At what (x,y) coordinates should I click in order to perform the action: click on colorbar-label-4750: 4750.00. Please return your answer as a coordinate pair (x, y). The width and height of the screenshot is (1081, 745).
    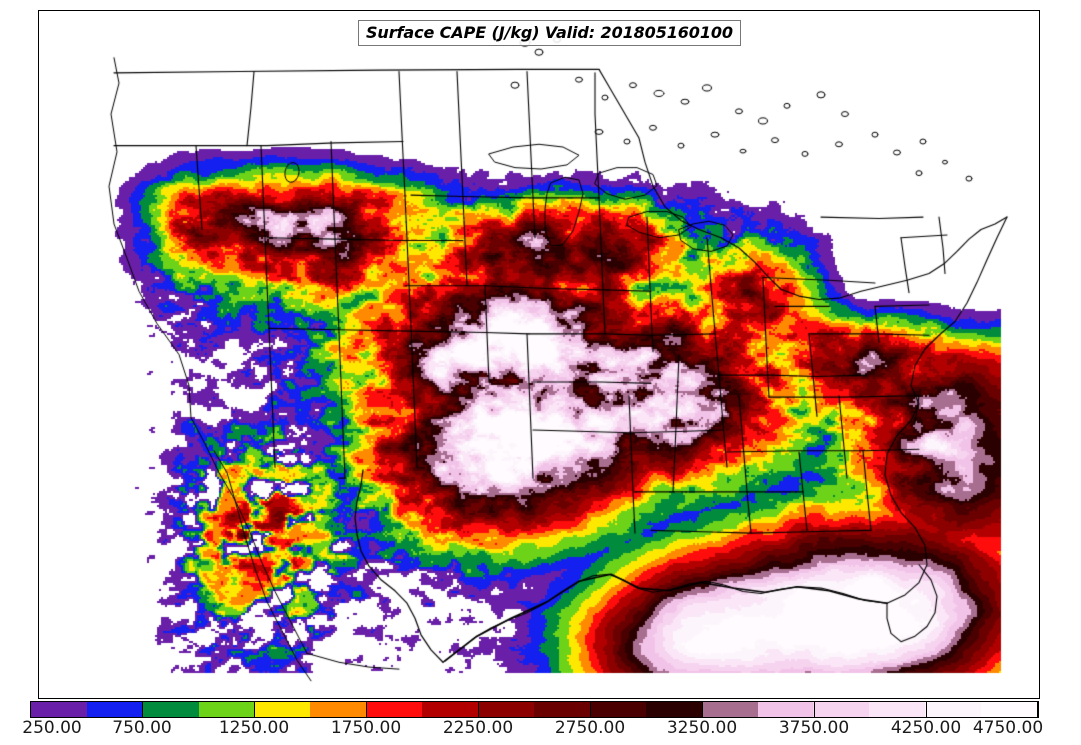
    Looking at the image, I should click on (1008, 728).